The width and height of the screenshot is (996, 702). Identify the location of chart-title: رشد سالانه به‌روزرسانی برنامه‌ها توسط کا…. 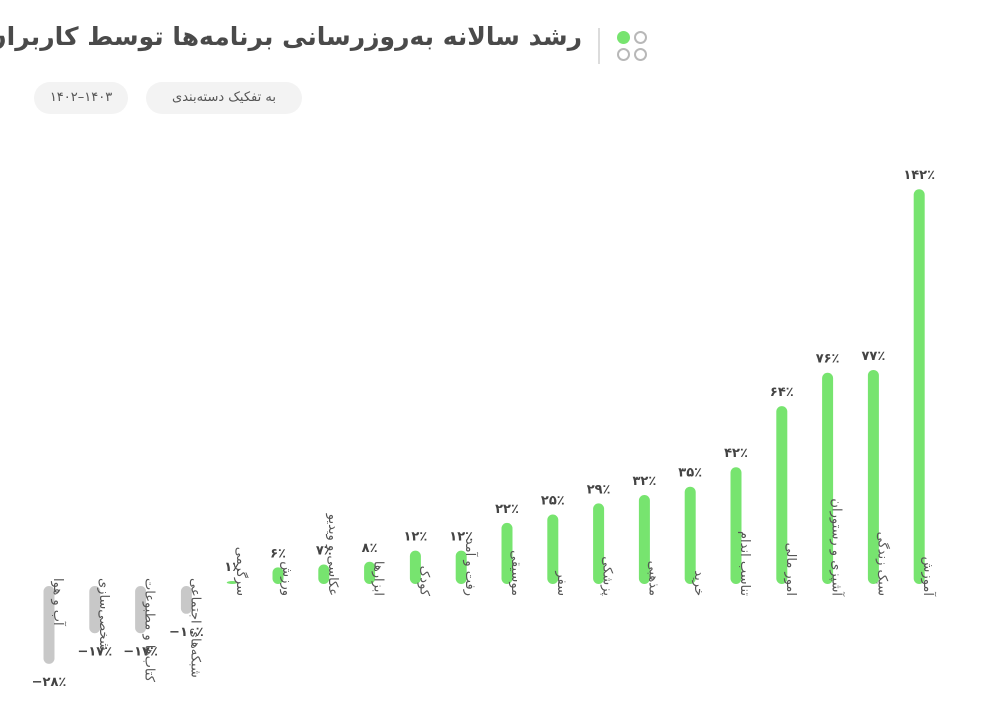
(291, 36).